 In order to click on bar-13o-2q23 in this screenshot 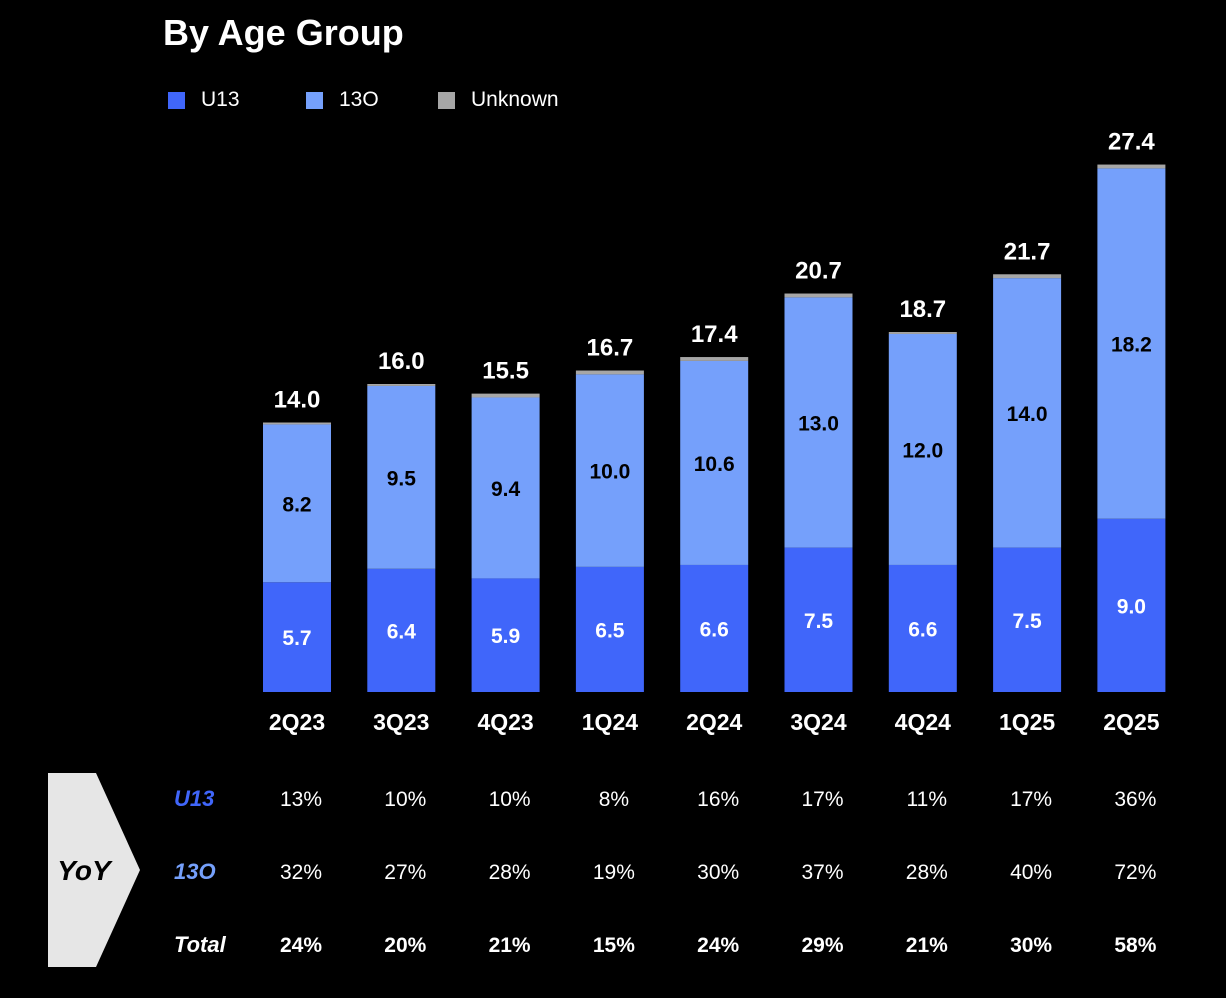, I will do `click(297, 503)`.